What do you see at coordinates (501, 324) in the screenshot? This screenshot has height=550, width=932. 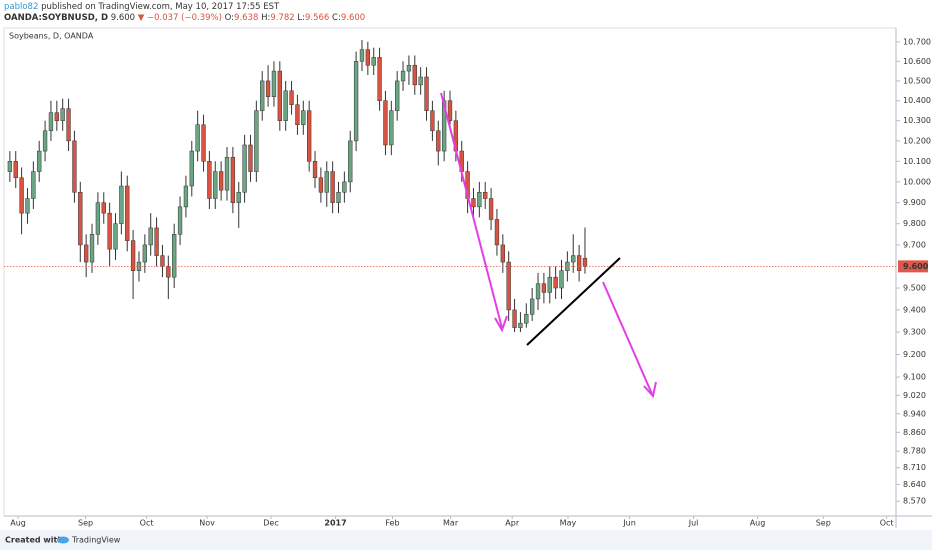 I see `arrow-head` at bounding box center [501, 324].